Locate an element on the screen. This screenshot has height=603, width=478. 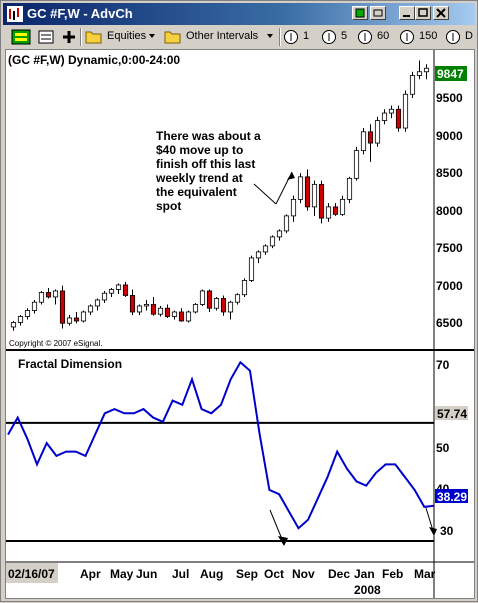
other-intervals-menu: Other Intervals is located at coordinates (222, 36).